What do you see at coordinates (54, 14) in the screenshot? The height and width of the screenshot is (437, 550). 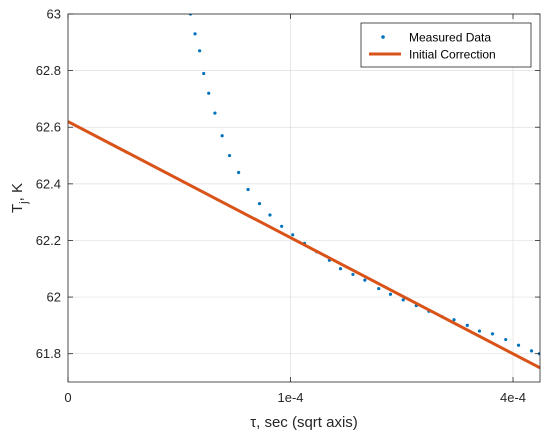 I see `y-tick-label: 63` at bounding box center [54, 14].